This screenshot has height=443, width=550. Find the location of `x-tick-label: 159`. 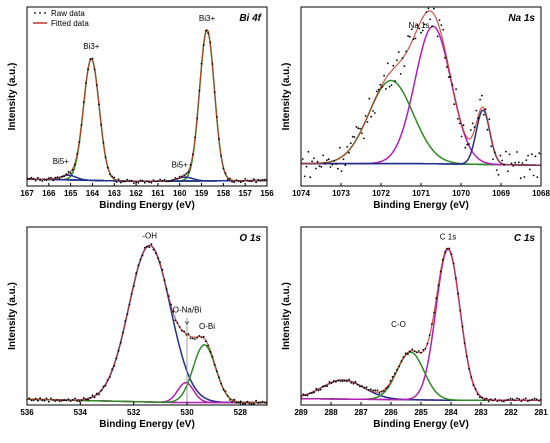

x-tick-label: 159 is located at coordinates (202, 193).